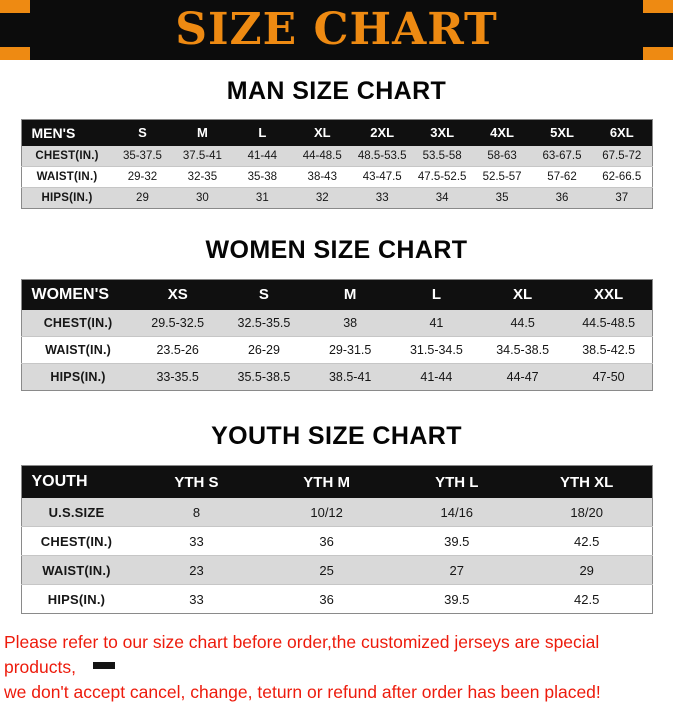 This screenshot has height=705, width=673. Describe the element at coordinates (336, 599) in the screenshot. I see `measurement-row: HIPS(IN.) 33 36 39.5 42.5` at that location.